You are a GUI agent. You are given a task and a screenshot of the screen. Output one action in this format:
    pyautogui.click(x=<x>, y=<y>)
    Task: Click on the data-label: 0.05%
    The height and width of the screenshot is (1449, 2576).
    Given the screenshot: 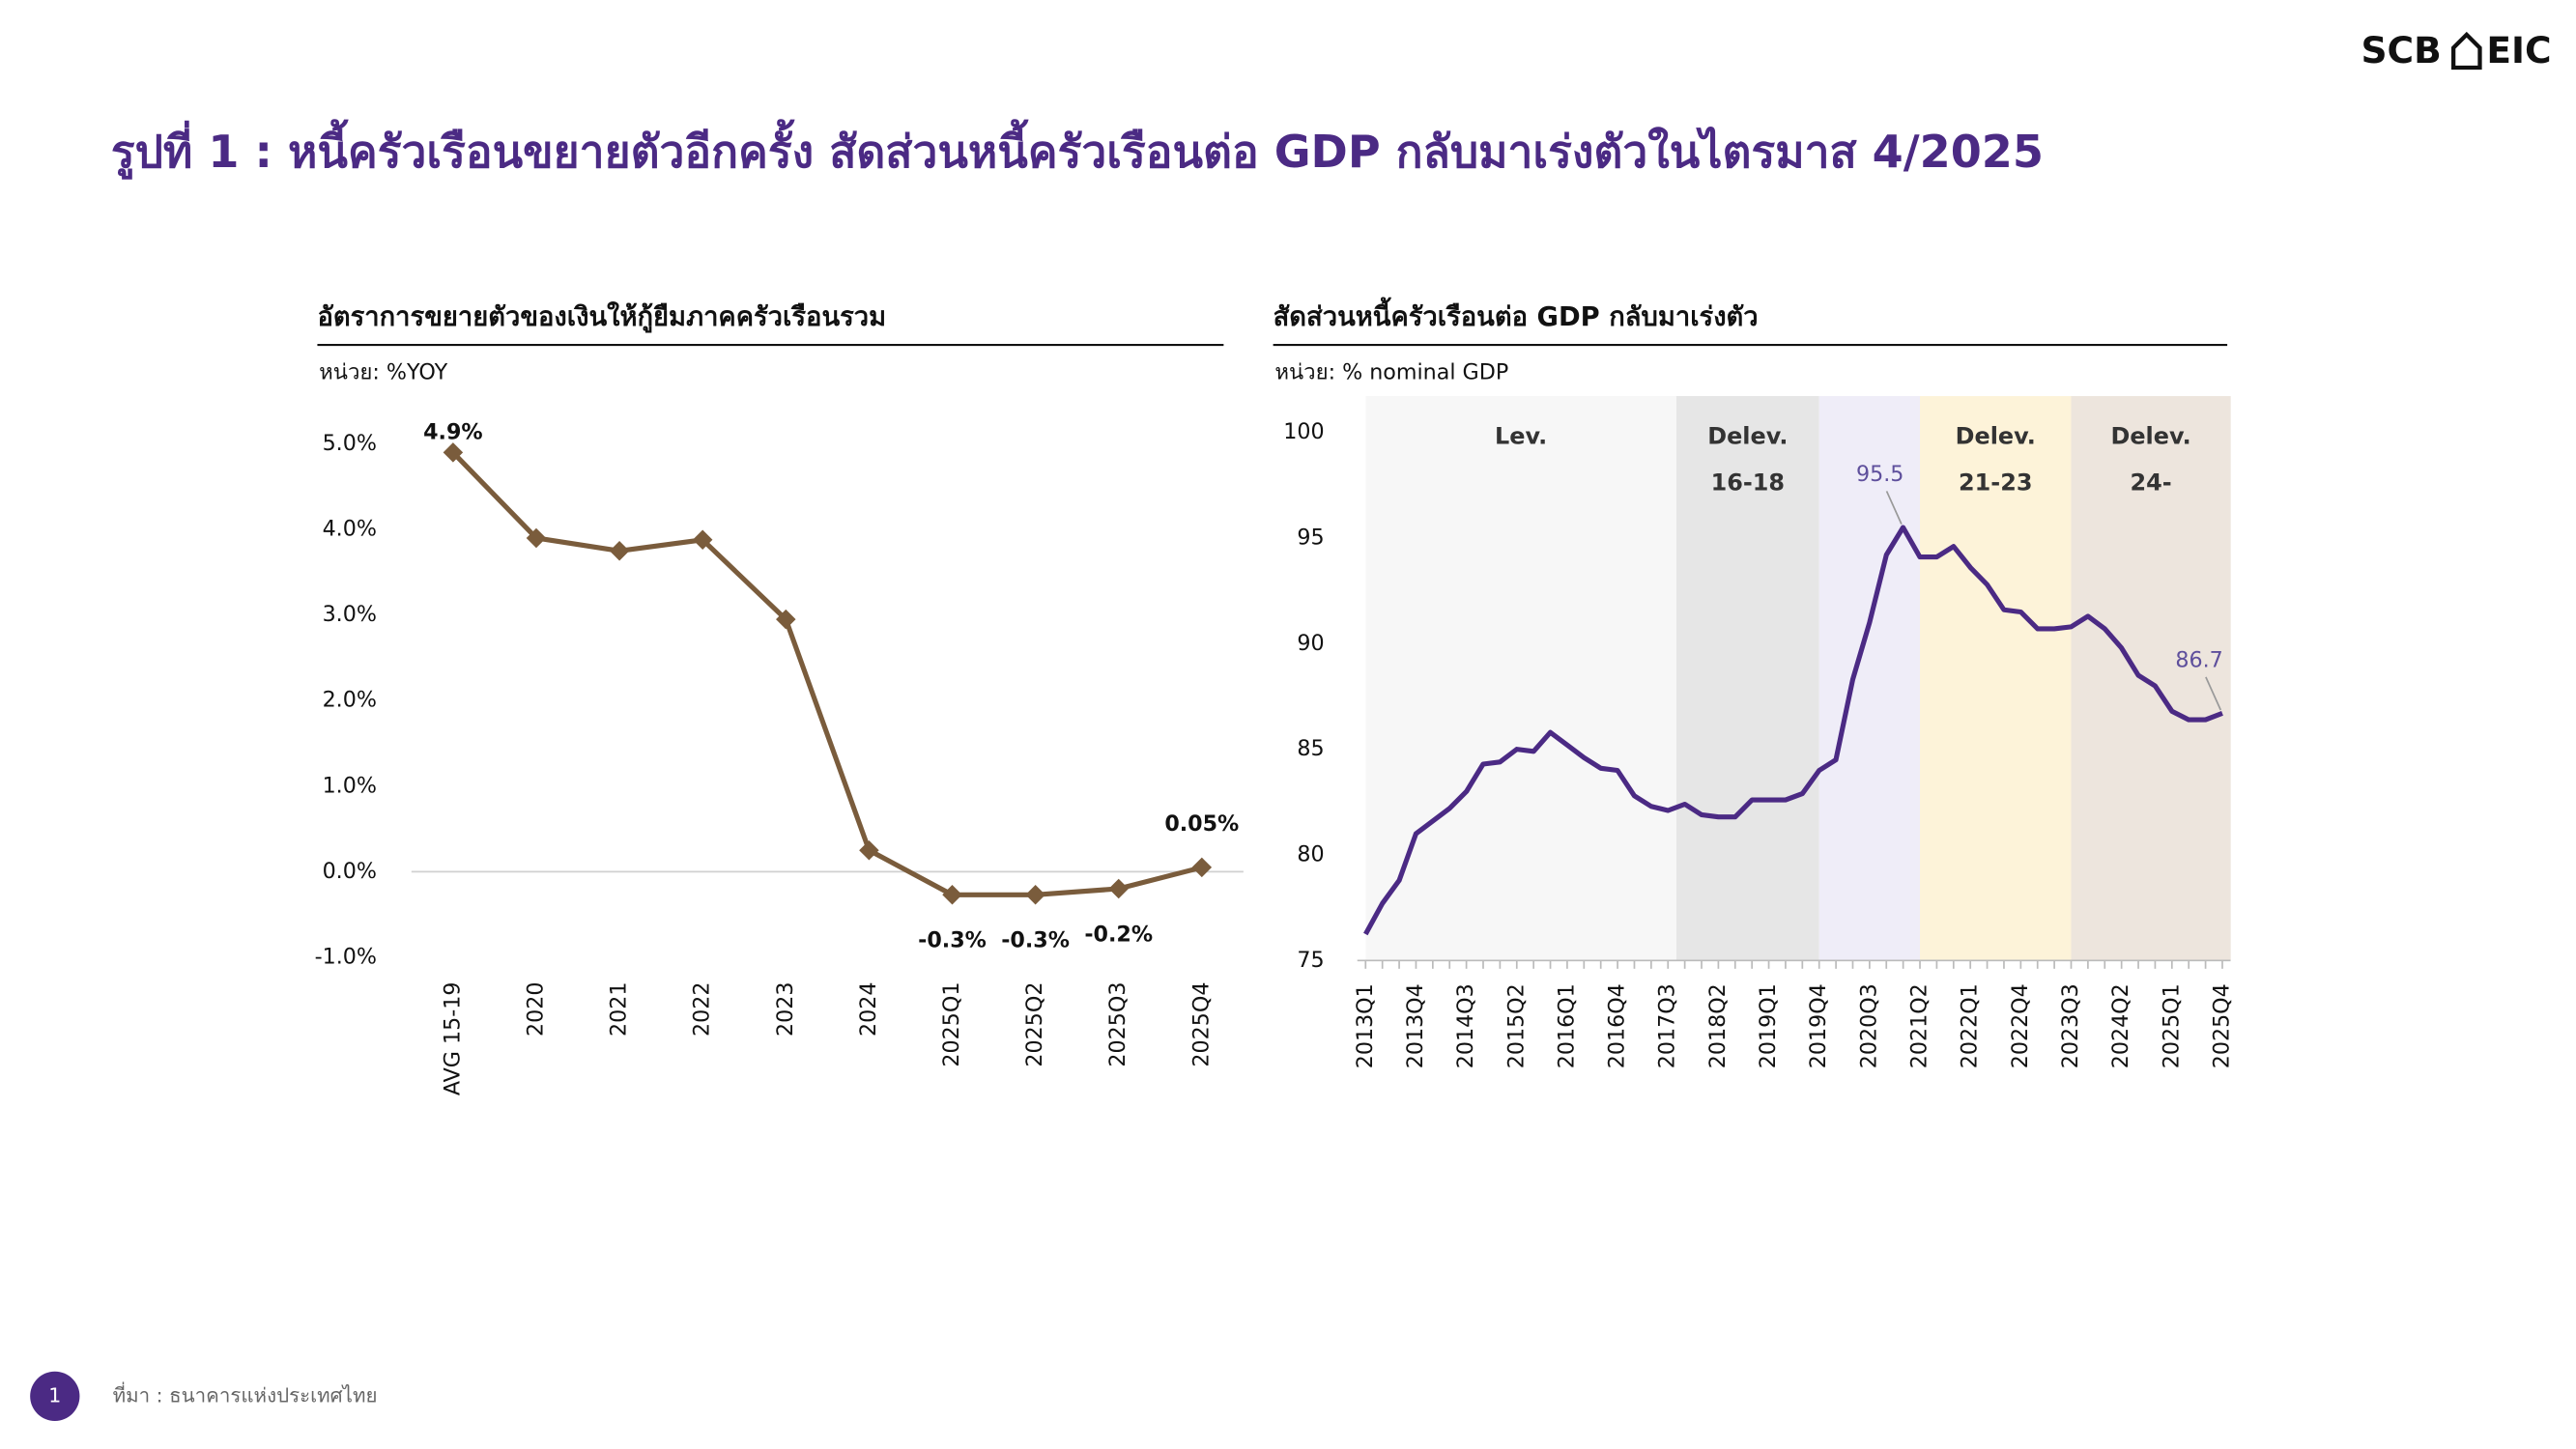 What is the action you would take?
    pyautogui.click(x=1202, y=824)
    